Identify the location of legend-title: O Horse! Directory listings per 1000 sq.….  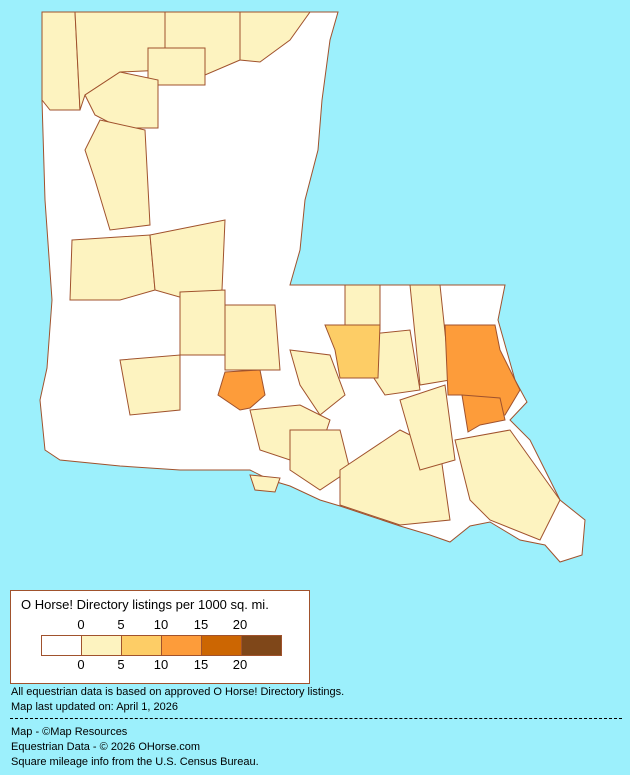
(145, 604).